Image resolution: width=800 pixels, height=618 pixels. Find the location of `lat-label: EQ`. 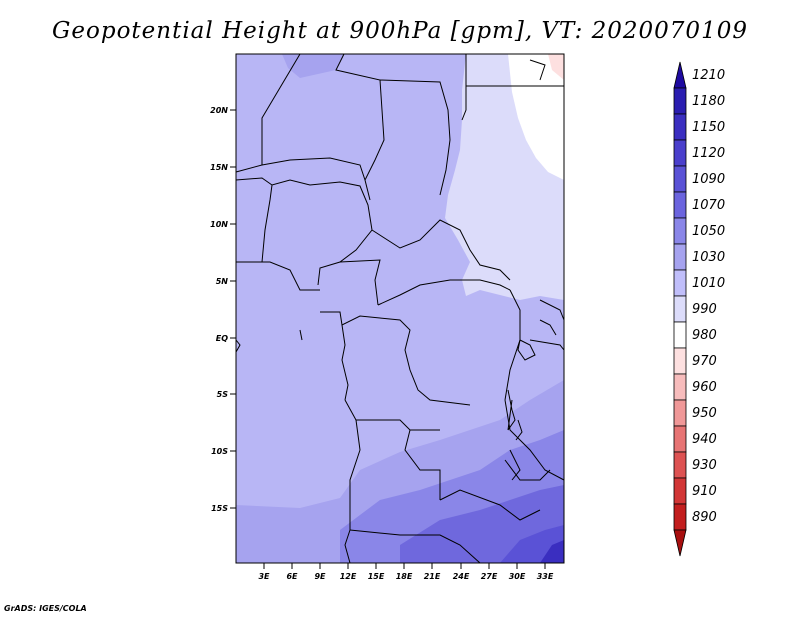

lat-label: EQ is located at coordinates (222, 338).